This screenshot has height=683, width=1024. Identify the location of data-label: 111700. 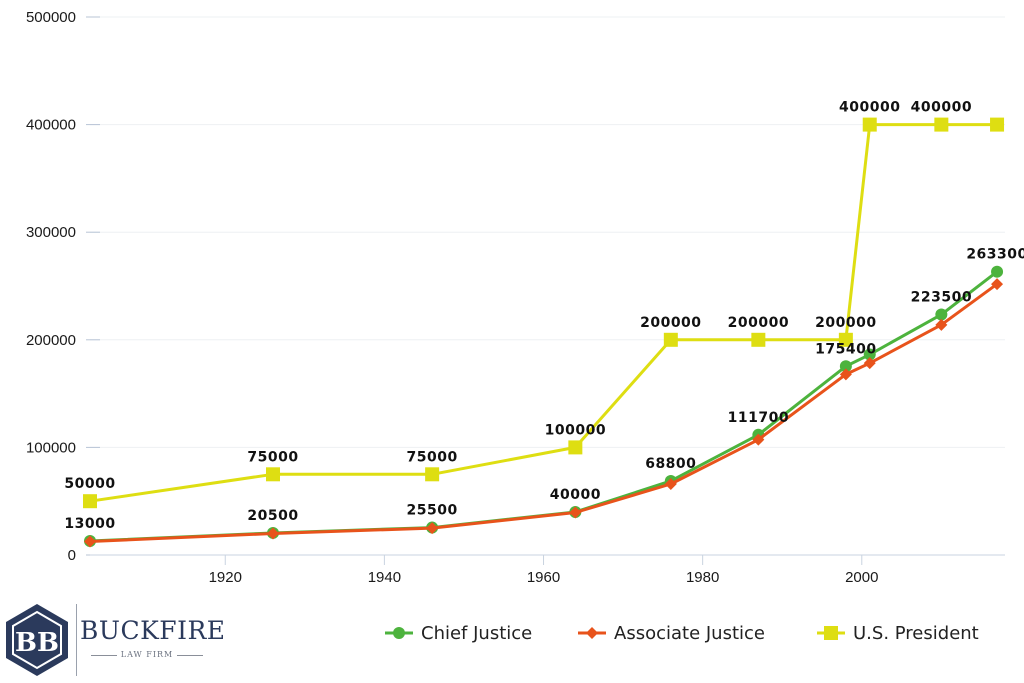
(758, 418).